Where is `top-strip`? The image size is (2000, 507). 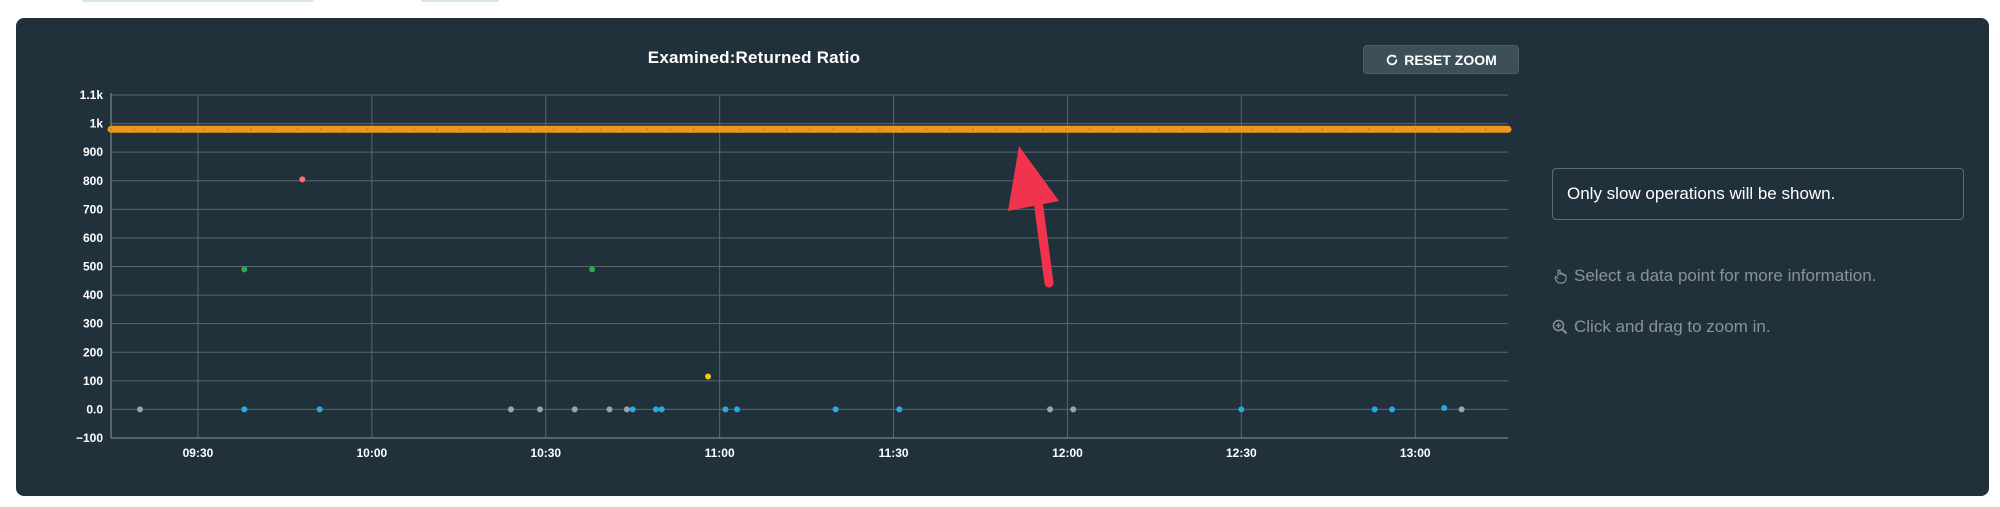
top-strip is located at coordinates (1000, 9).